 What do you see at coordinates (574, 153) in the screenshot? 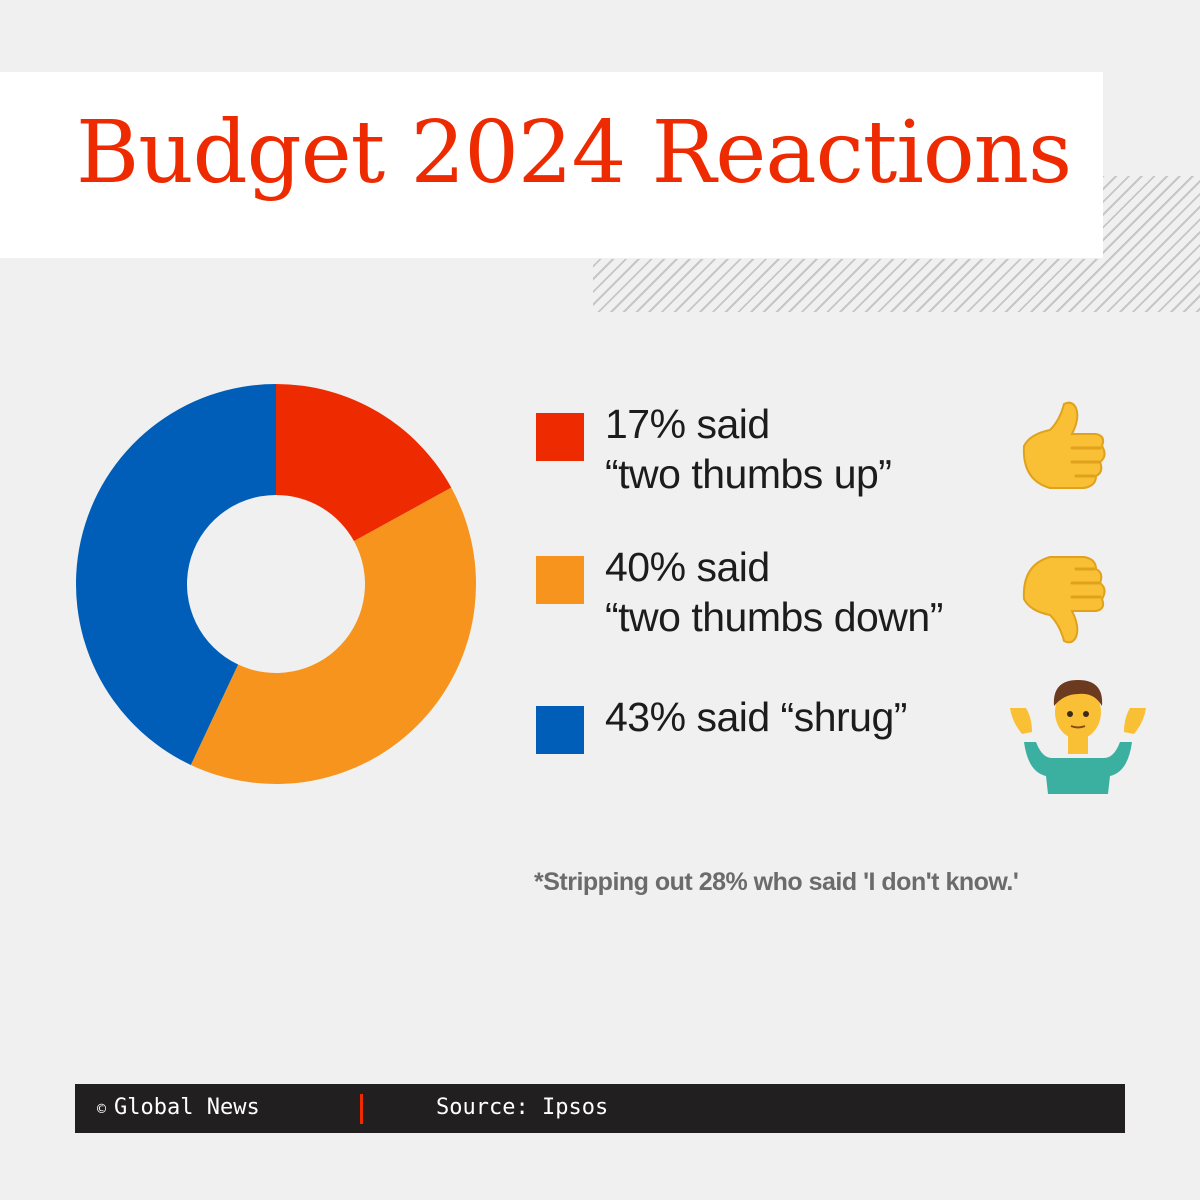
I see `page-title: Budget 2024 Reactions` at bounding box center [574, 153].